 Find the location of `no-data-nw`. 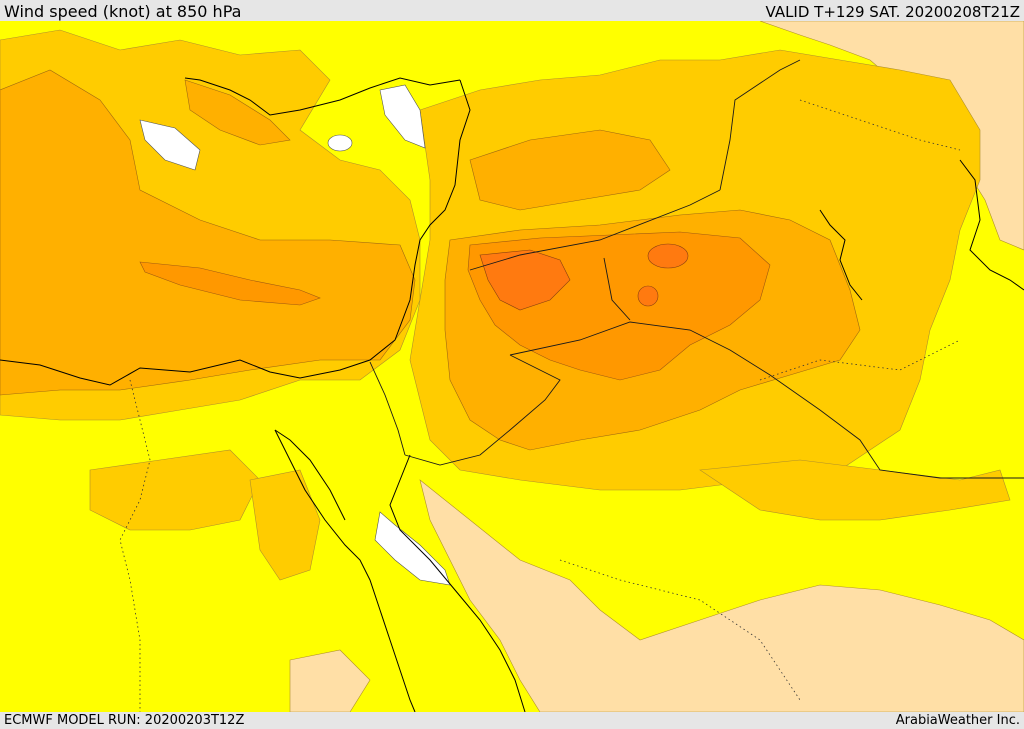

no-data-nw is located at coordinates (170, 145).